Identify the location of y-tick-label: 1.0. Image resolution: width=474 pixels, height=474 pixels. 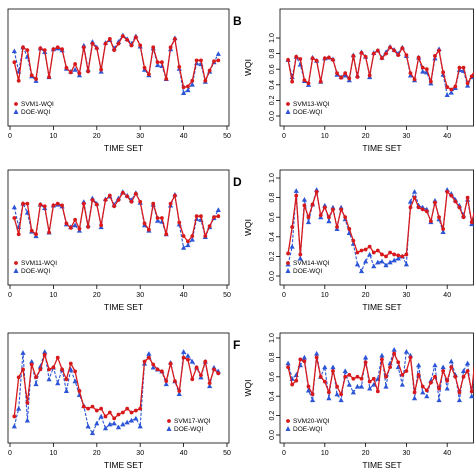
(272, 178).